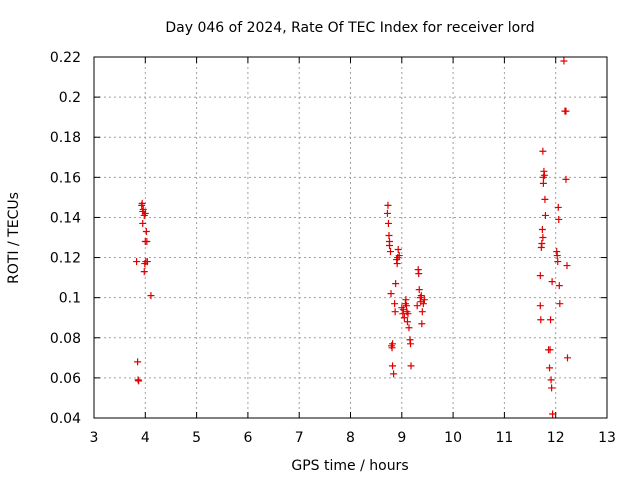  What do you see at coordinates (607, 438) in the screenshot?
I see `x-tick-label: 13` at bounding box center [607, 438].